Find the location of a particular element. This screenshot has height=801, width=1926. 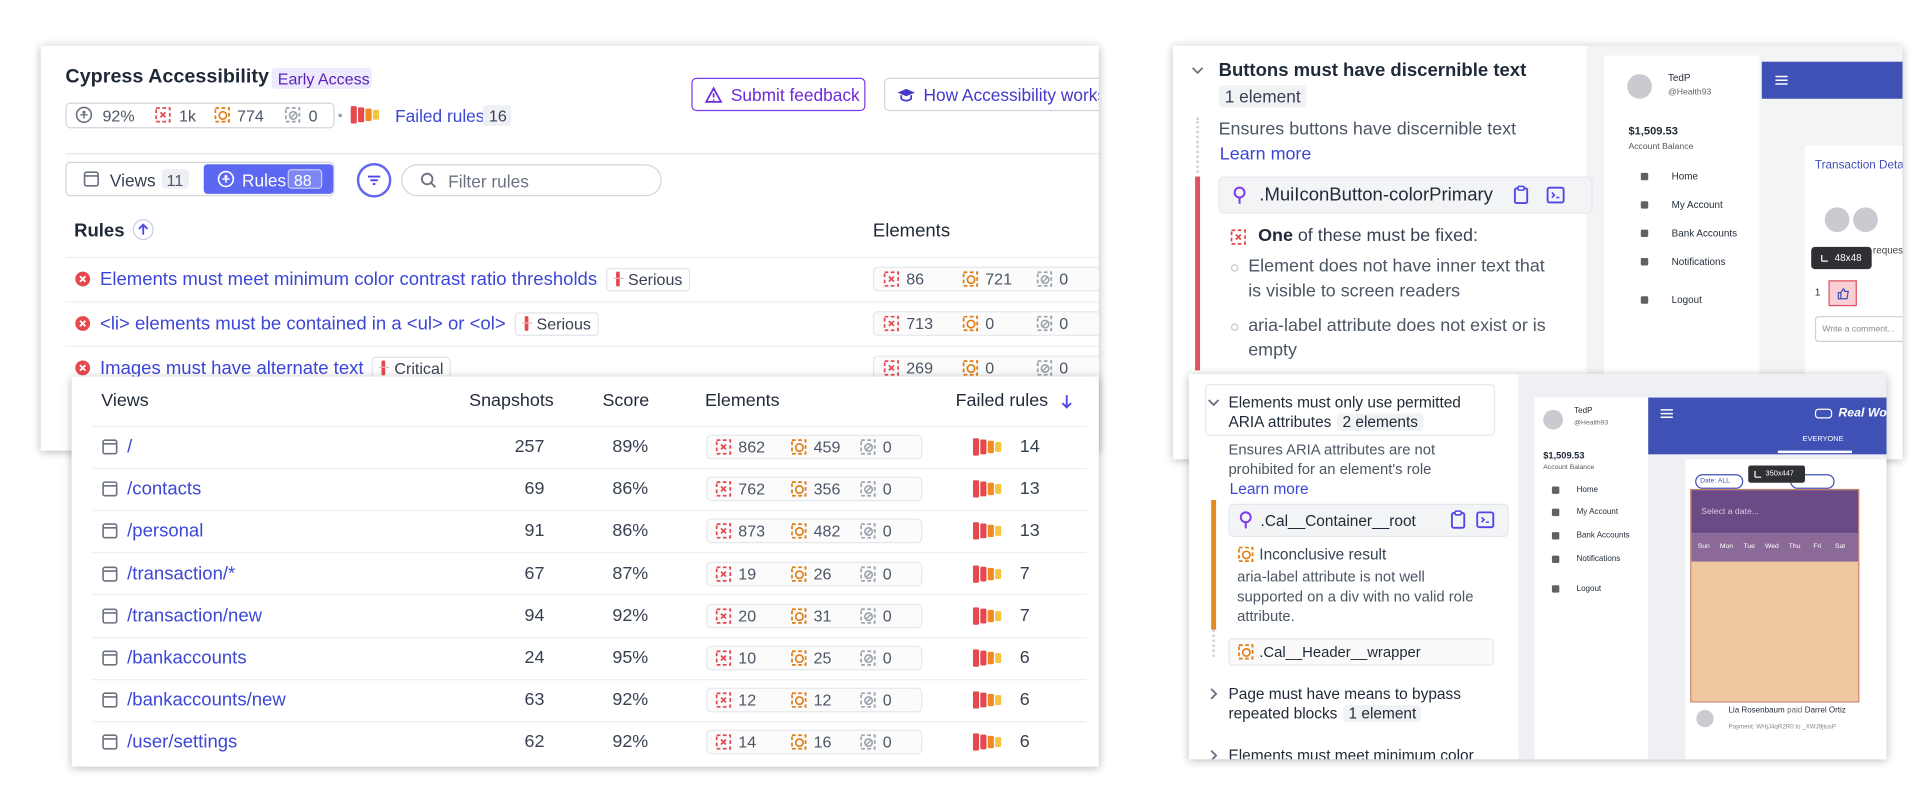

view-link: /contacts is located at coordinates (164, 489).